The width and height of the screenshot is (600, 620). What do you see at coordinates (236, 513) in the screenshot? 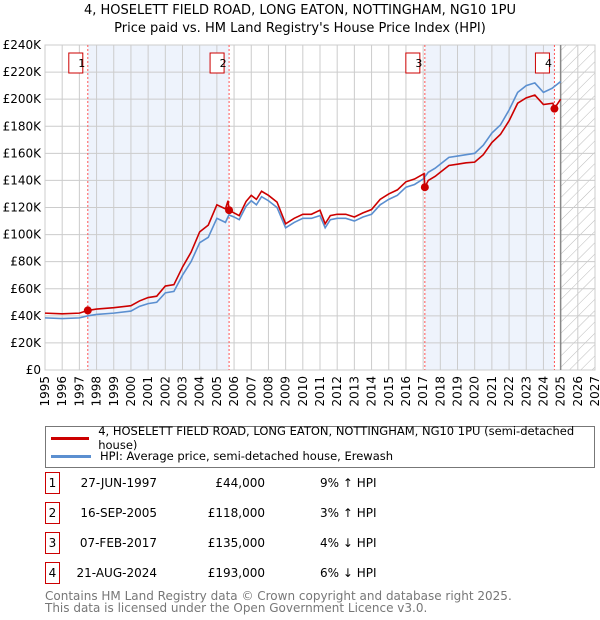
I see `sale-price: £118,000` at bounding box center [236, 513].